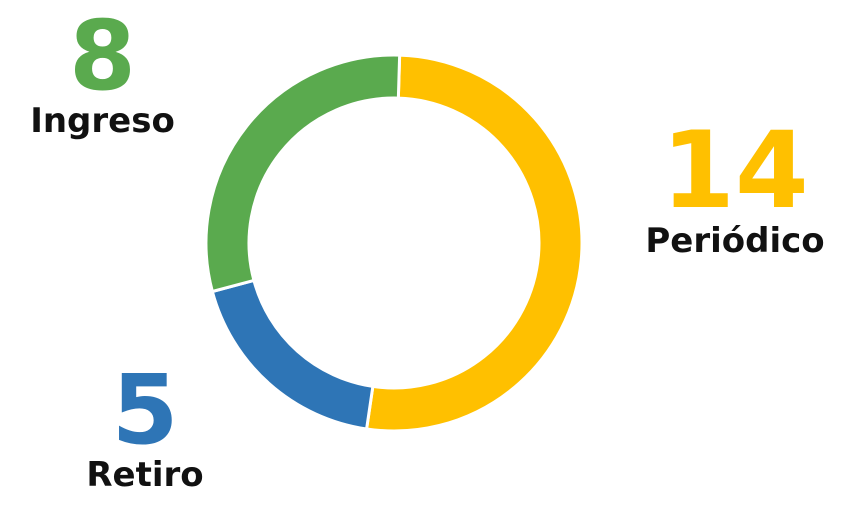 Image resolution: width=848 pixels, height=509 pixels. I want to click on label-retiro: 5 Retiro, so click(145, 427).